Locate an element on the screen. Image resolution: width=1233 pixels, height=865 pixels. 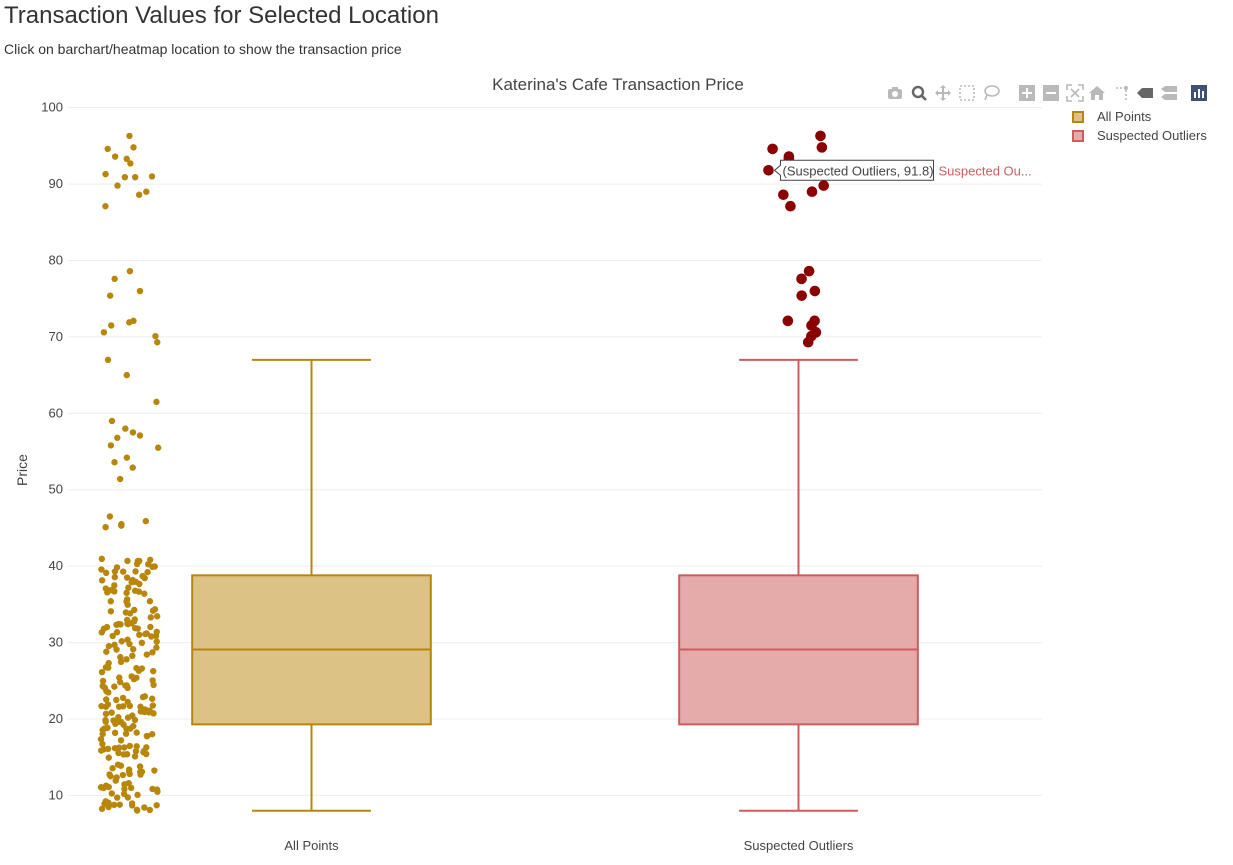
reset-axes-button is located at coordinates (1097, 93).